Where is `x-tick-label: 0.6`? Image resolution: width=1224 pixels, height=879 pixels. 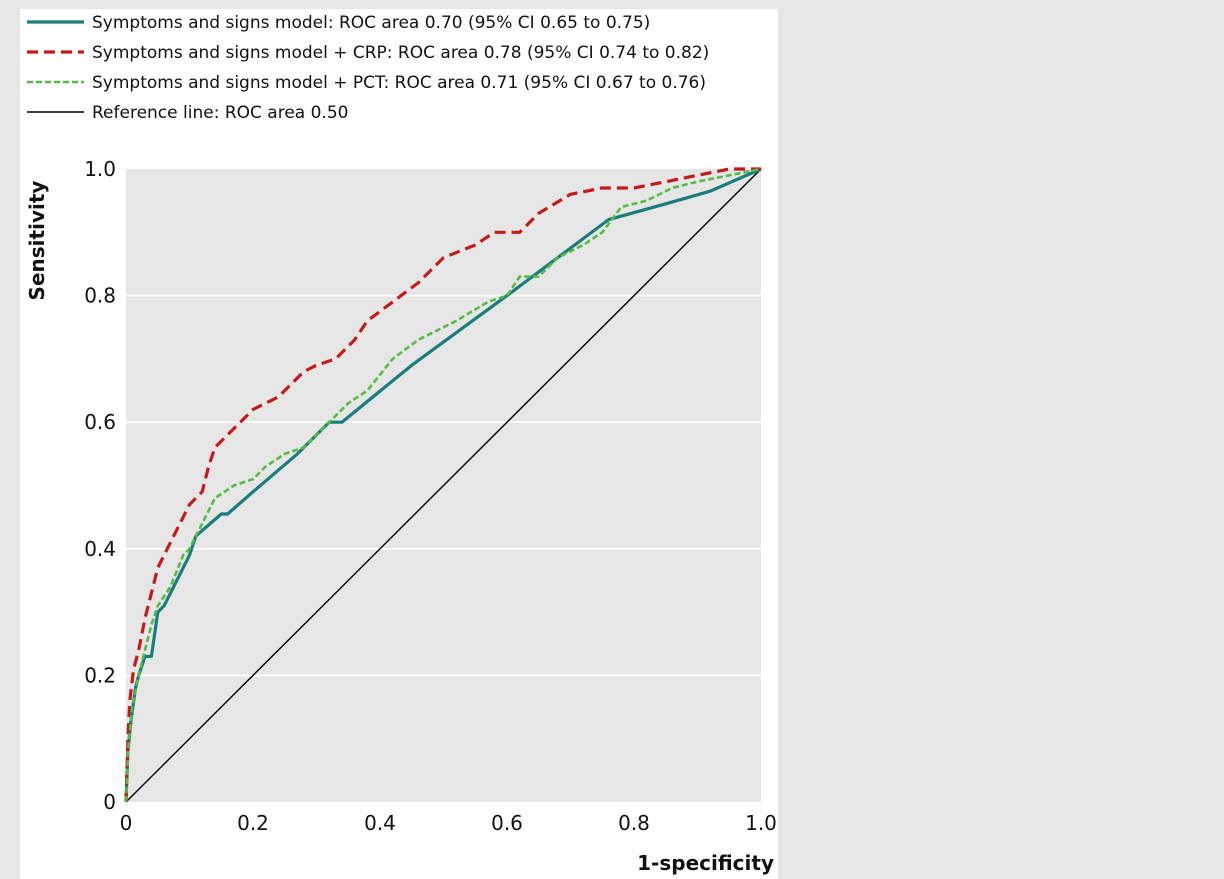
x-tick-label: 0.6 is located at coordinates (507, 823).